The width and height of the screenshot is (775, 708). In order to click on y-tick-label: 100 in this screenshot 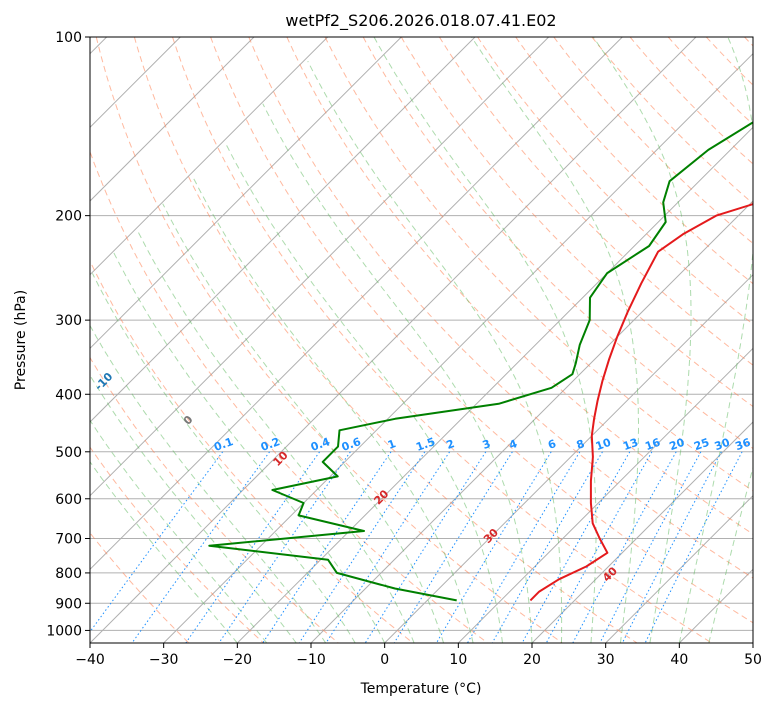, I will do `click(68, 38)`.